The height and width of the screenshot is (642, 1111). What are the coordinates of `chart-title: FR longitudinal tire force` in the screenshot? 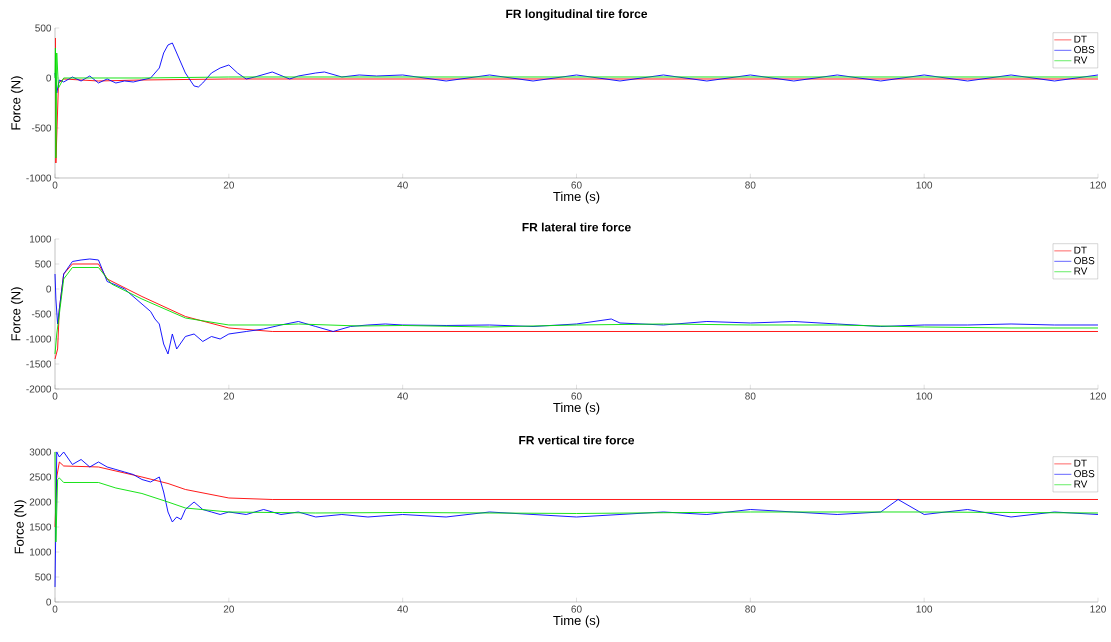 It's located at (577, 15).